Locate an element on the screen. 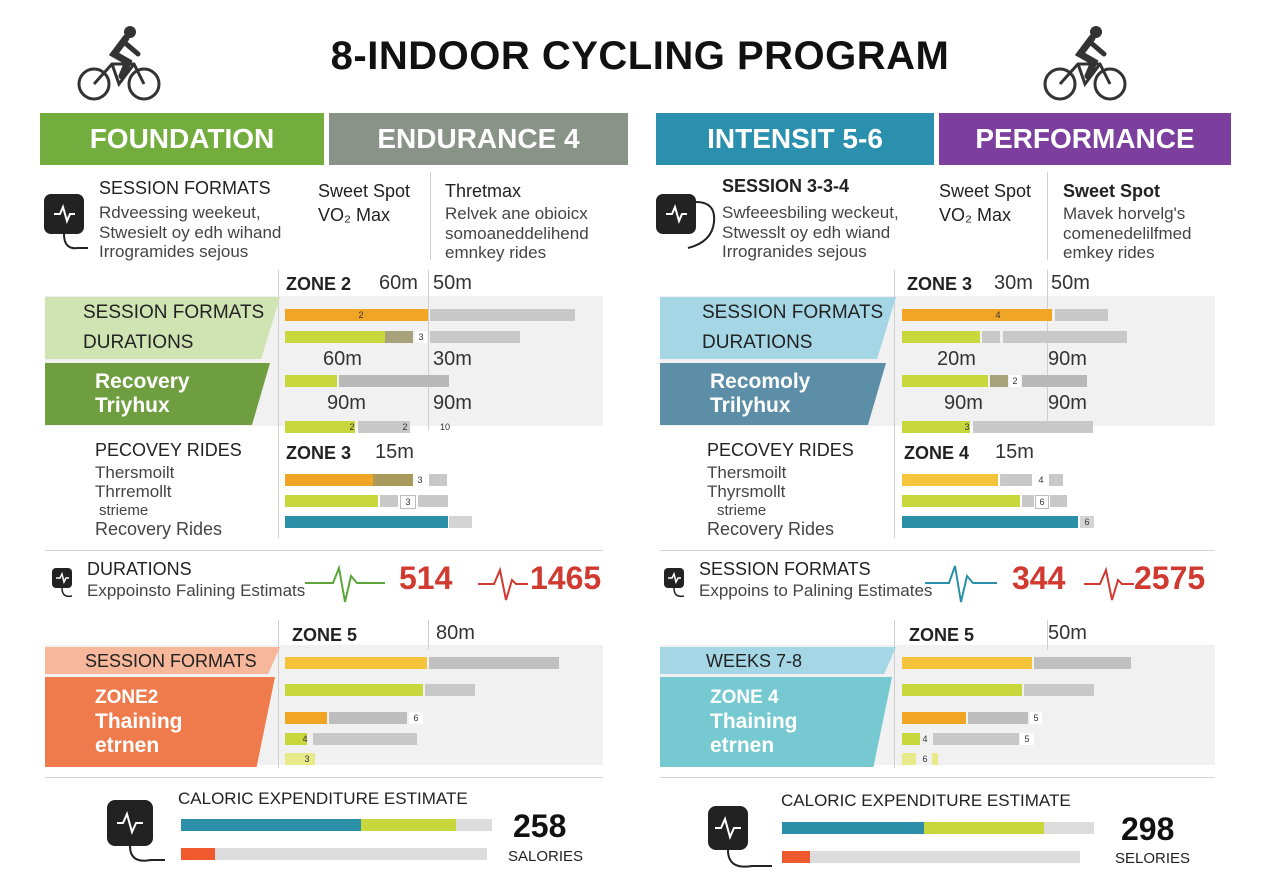 This screenshot has height=896, width=1280. bar-mark: 5 is located at coordinates (1036, 718).